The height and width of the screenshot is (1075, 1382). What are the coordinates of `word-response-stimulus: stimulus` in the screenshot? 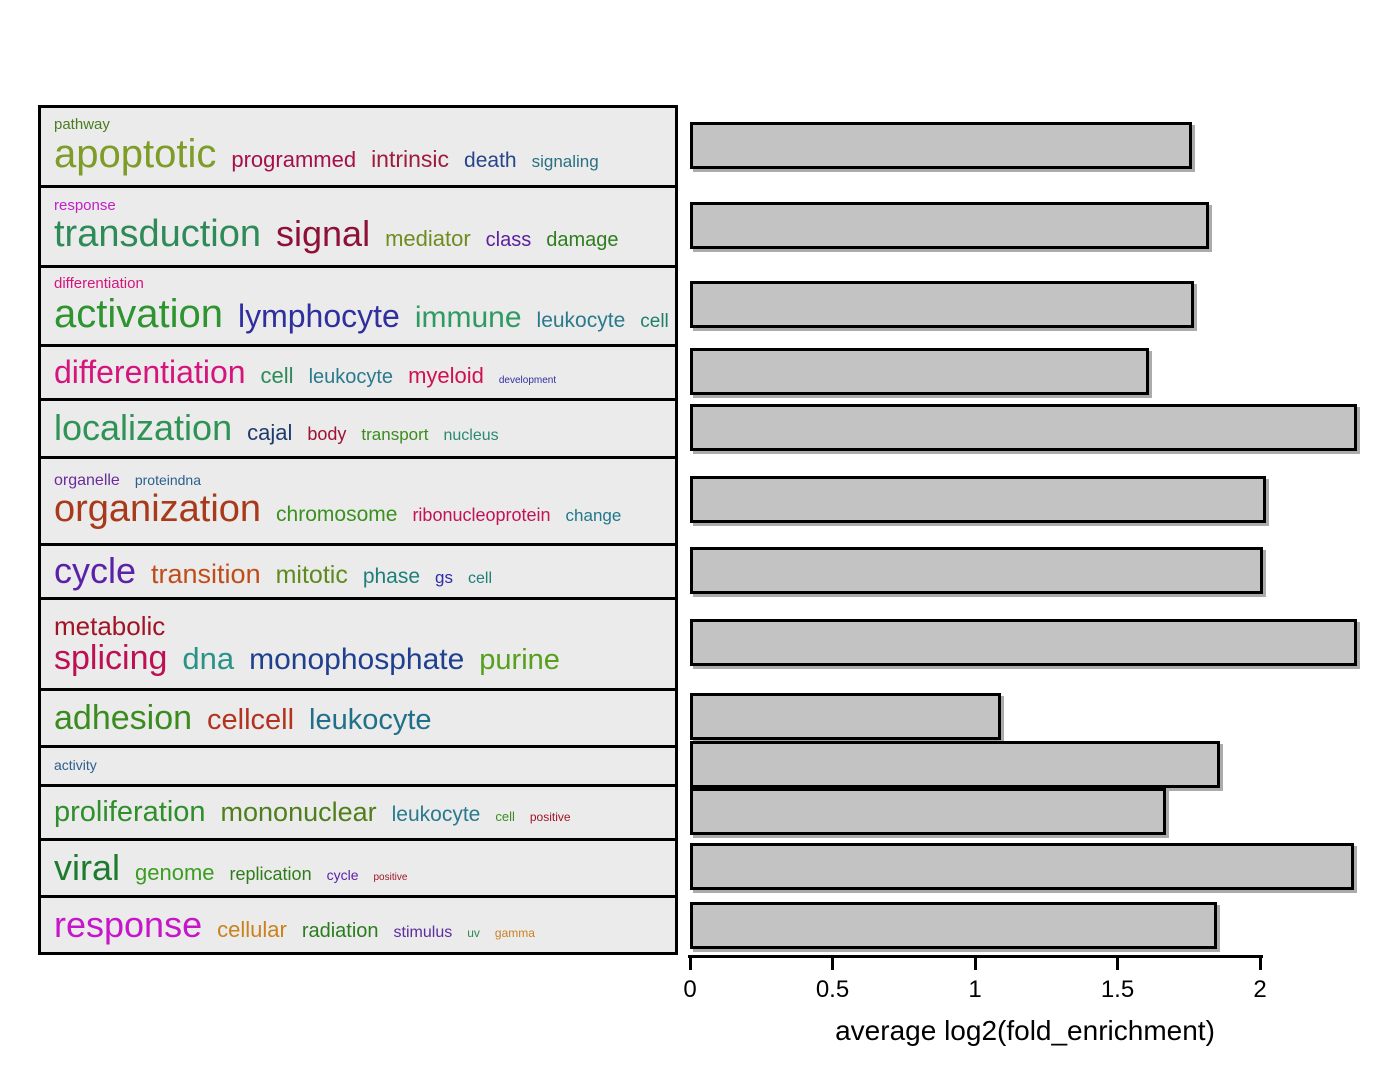 It's located at (423, 932).